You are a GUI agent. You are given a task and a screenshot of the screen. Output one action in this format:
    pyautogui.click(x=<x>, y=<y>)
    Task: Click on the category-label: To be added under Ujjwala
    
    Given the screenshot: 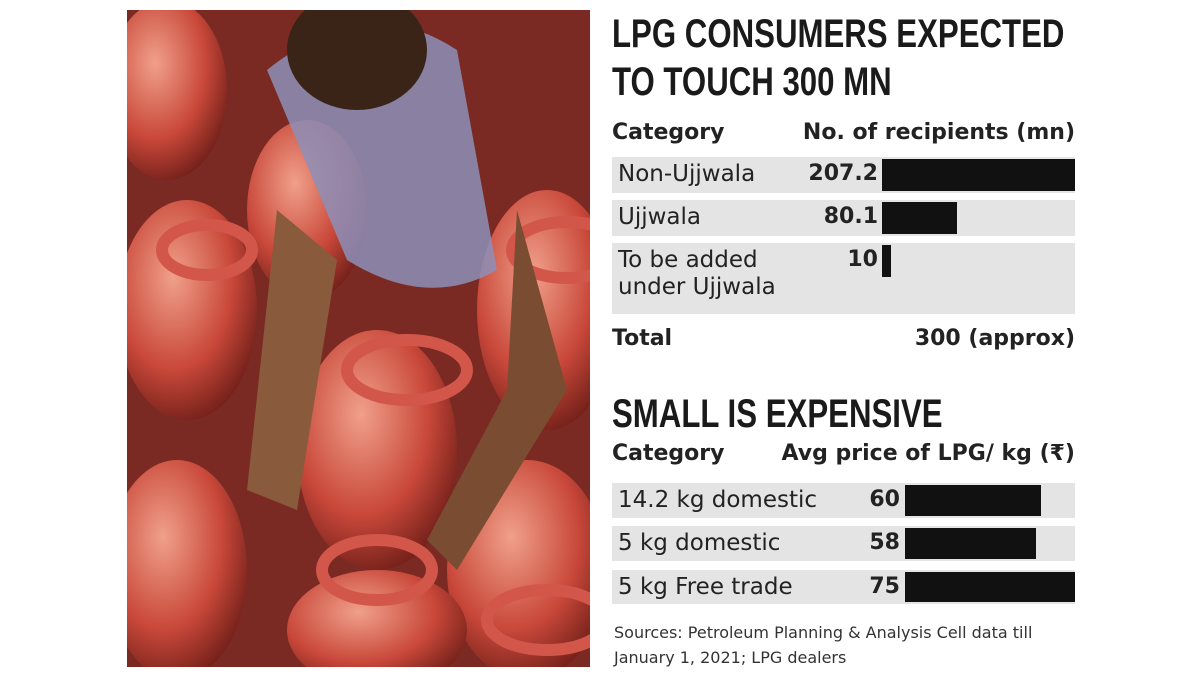 What is the action you would take?
    pyautogui.click(x=697, y=273)
    